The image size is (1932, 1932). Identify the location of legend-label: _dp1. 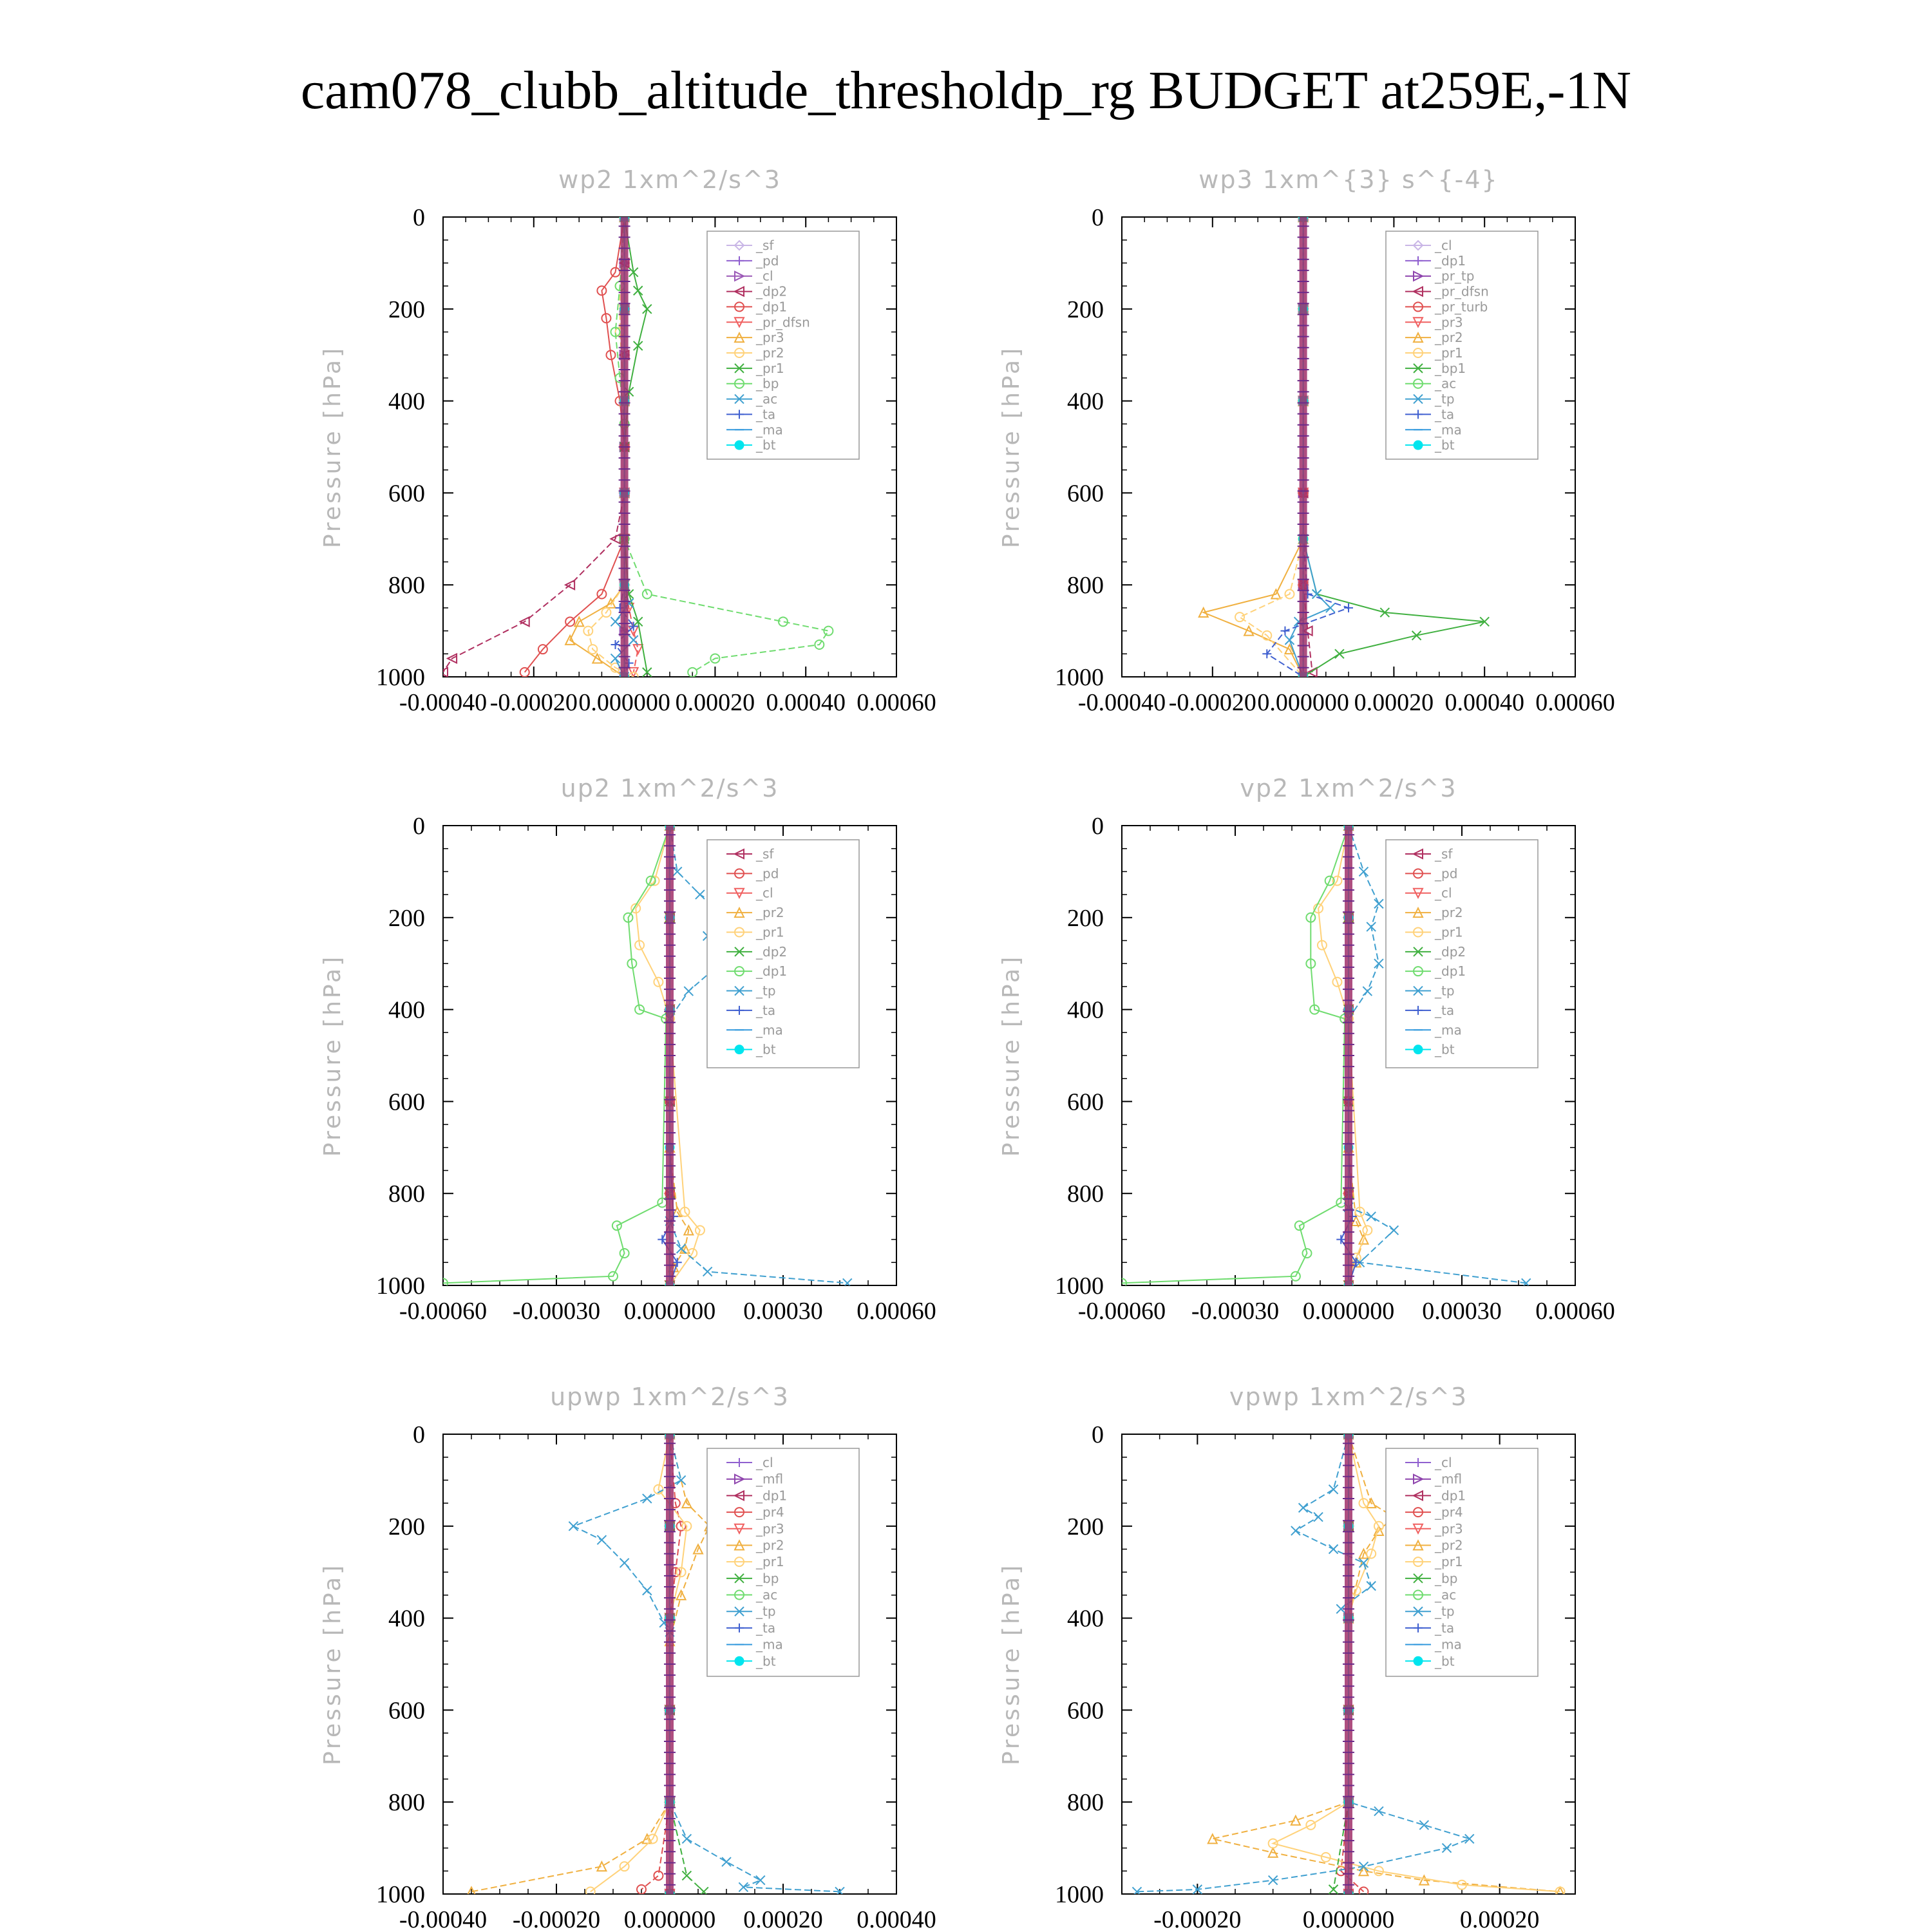
(1450, 1496).